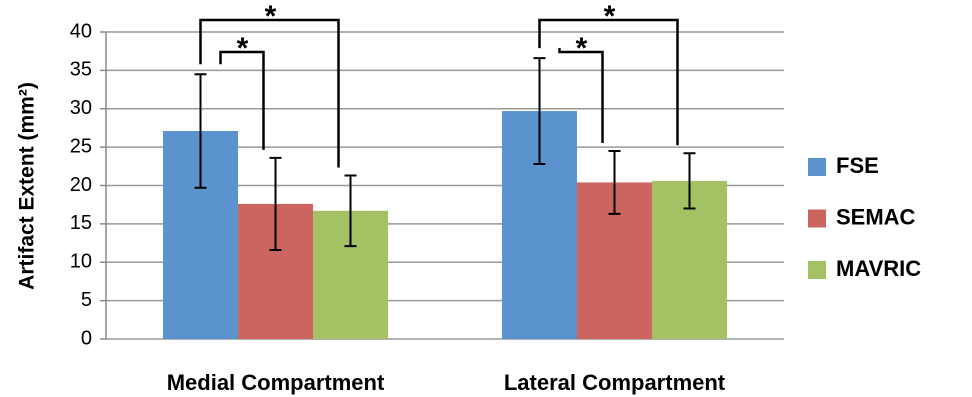  Describe the element at coordinates (81, 31) in the screenshot. I see `y-tick-label: 40` at that location.